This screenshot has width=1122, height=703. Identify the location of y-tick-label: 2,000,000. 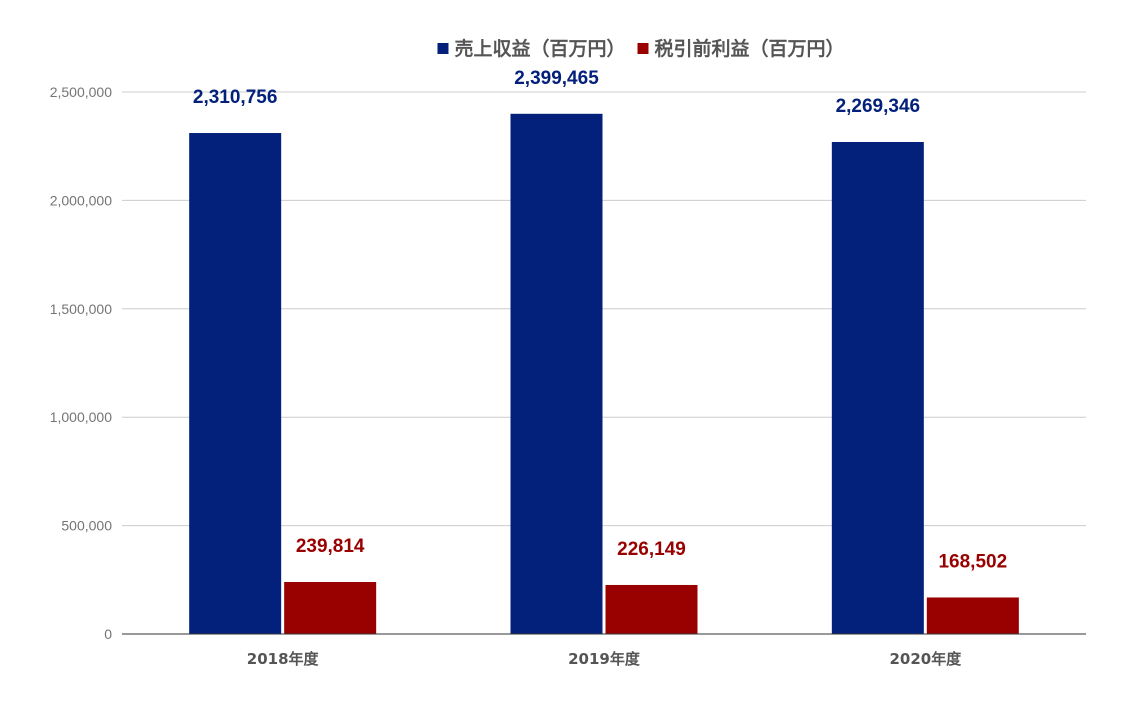
(81, 200).